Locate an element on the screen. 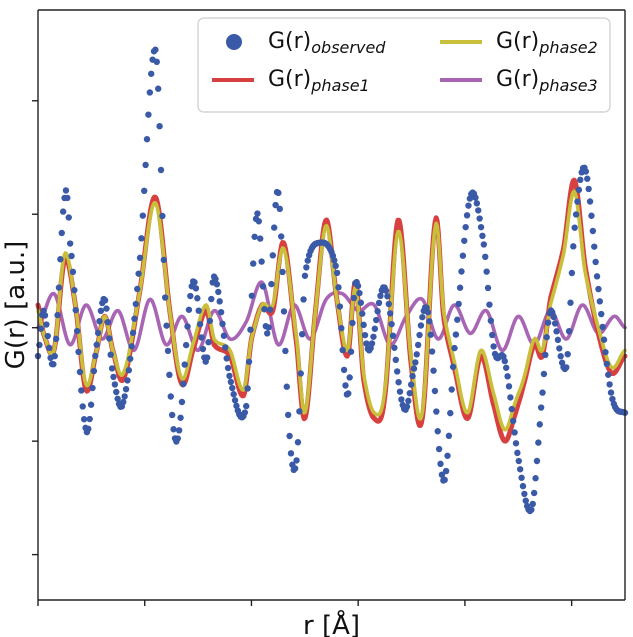  x-axis-label: r [Å] is located at coordinates (331, 623).